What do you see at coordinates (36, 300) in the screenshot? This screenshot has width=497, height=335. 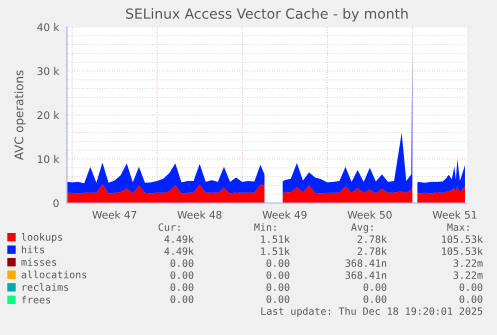 I see `legend-label: frees` at bounding box center [36, 300].